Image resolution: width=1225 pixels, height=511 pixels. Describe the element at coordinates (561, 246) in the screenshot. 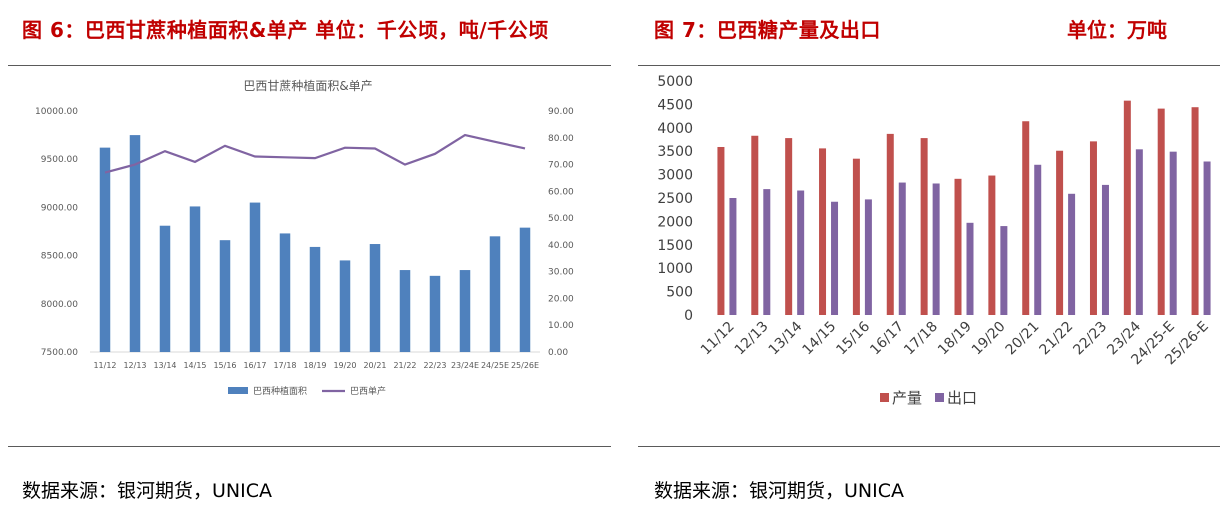

I see `y-right-tick: 40.00` at that location.